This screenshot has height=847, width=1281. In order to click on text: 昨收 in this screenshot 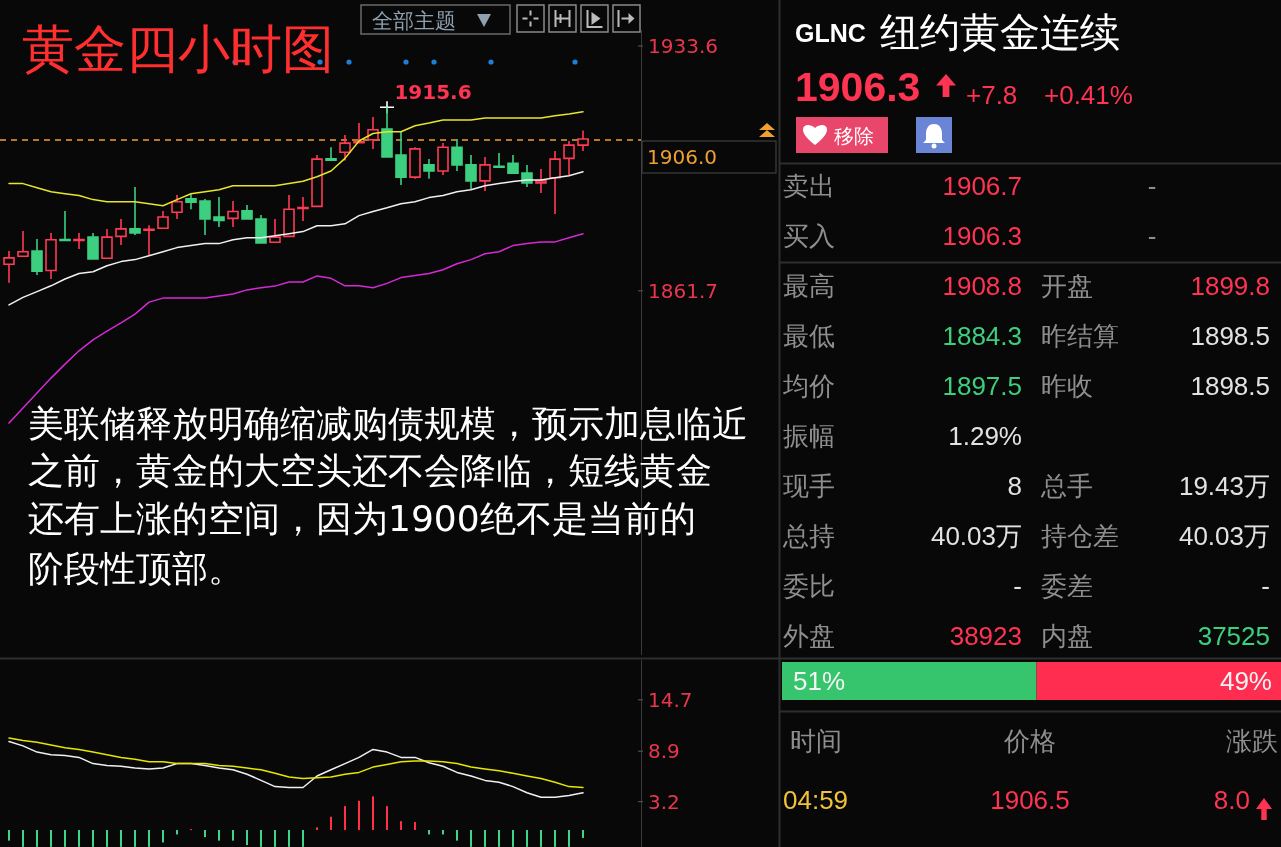, I will do `click(1067, 386)`.